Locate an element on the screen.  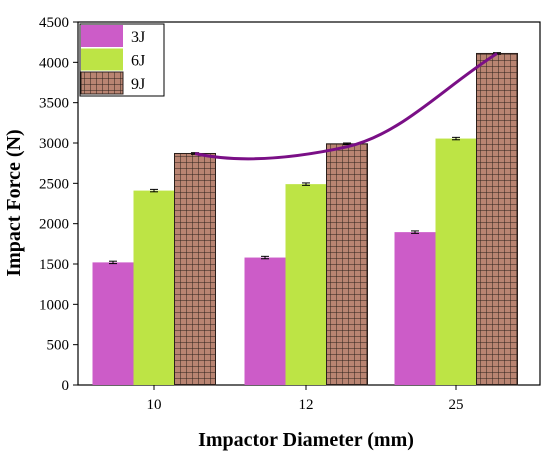
x-tick-label: 25 is located at coordinates (456, 405).